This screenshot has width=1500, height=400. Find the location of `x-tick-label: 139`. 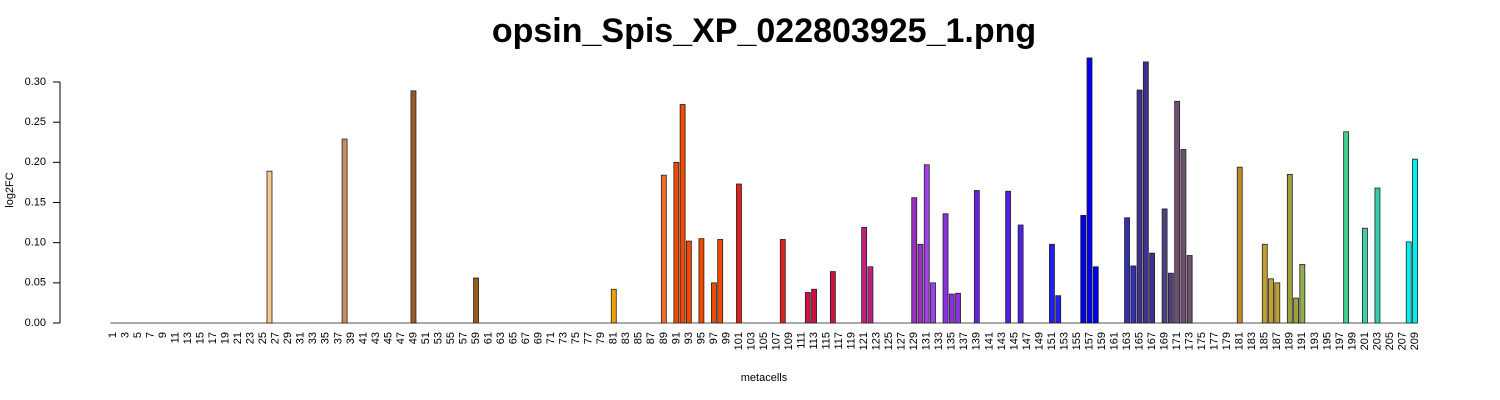

x-tick-label: 139 is located at coordinates (977, 341).